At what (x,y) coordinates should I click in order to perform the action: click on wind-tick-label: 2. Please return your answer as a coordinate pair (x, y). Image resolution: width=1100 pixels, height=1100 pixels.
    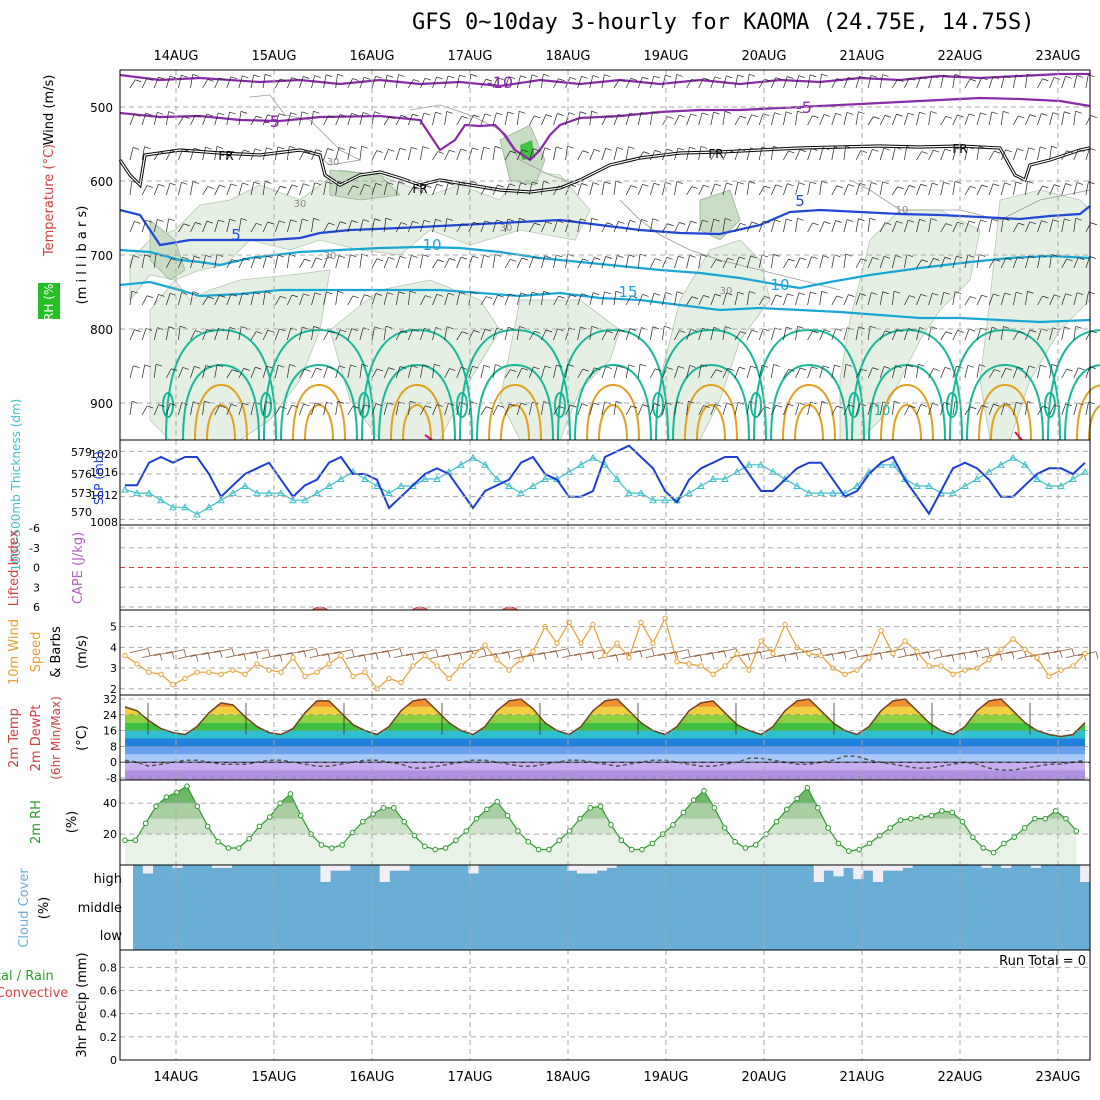
    Looking at the image, I should click on (113, 689).